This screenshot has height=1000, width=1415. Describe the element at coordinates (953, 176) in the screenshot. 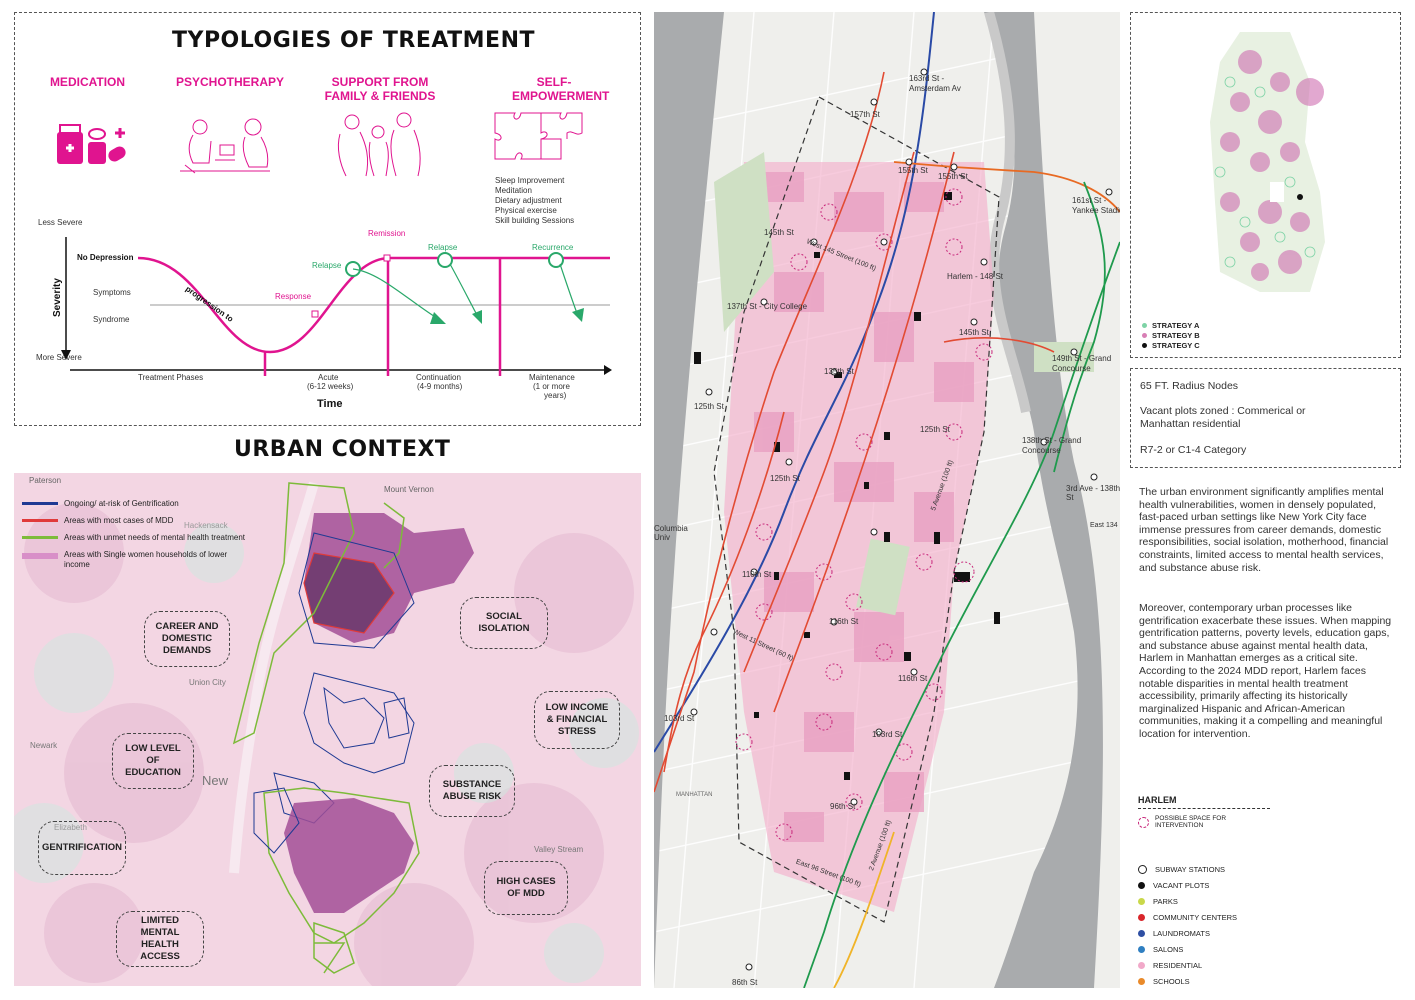

I see `street-label: 155th St` at that location.